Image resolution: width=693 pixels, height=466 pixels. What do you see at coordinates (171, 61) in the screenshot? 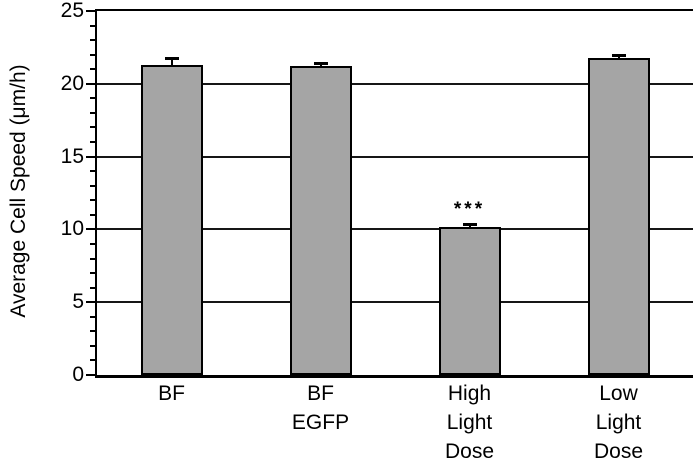
I see `error-bar-whisker` at bounding box center [171, 61].